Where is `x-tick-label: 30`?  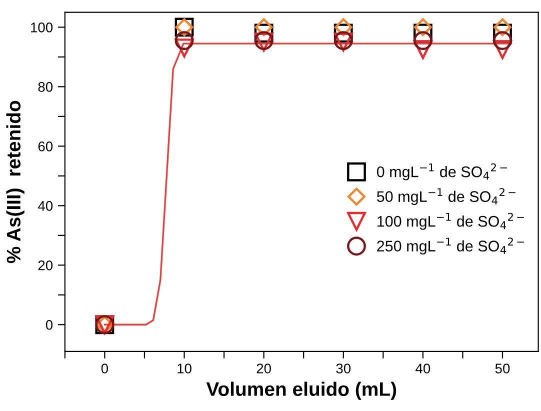 x-tick-label: 30 is located at coordinates (343, 369).